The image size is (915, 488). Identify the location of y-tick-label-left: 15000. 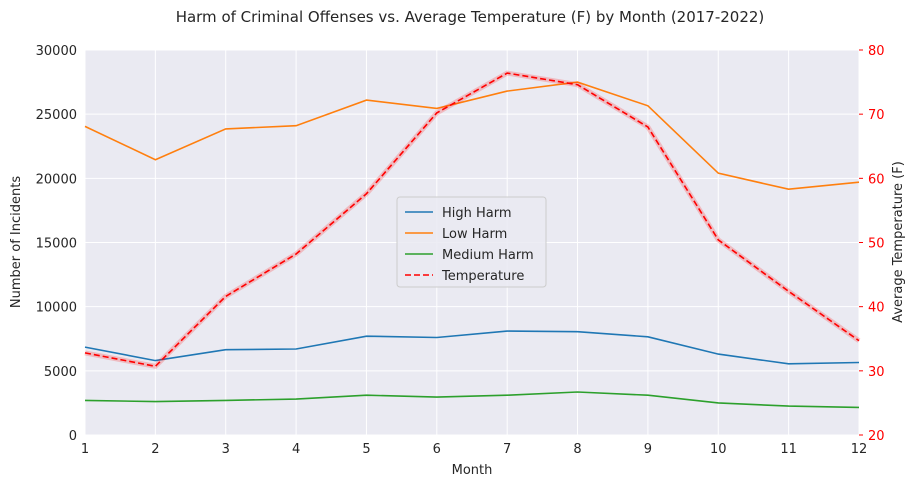
(56, 244).